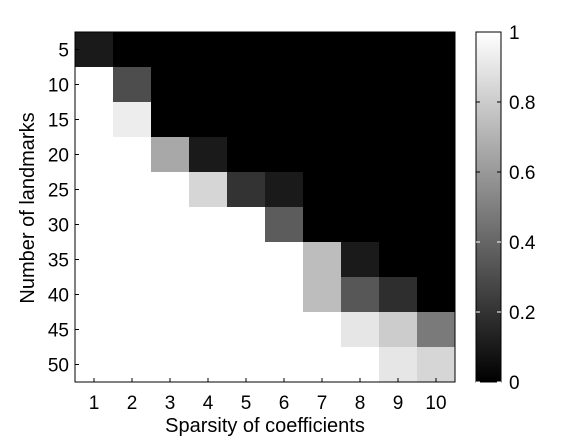  I want to click on heatmap-cell-r35-c6, so click(284, 260).